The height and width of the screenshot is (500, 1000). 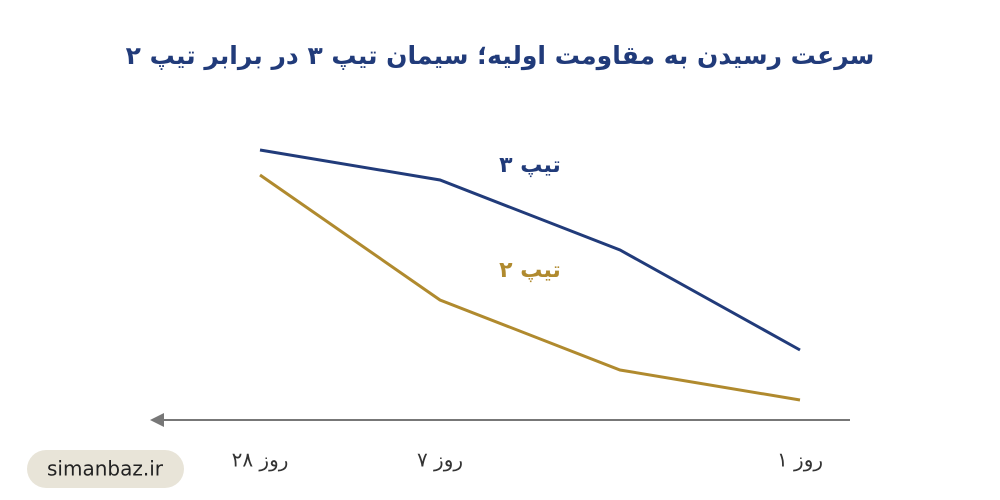 I want to click on watermark: simanbaz.ir, so click(x=105, y=469).